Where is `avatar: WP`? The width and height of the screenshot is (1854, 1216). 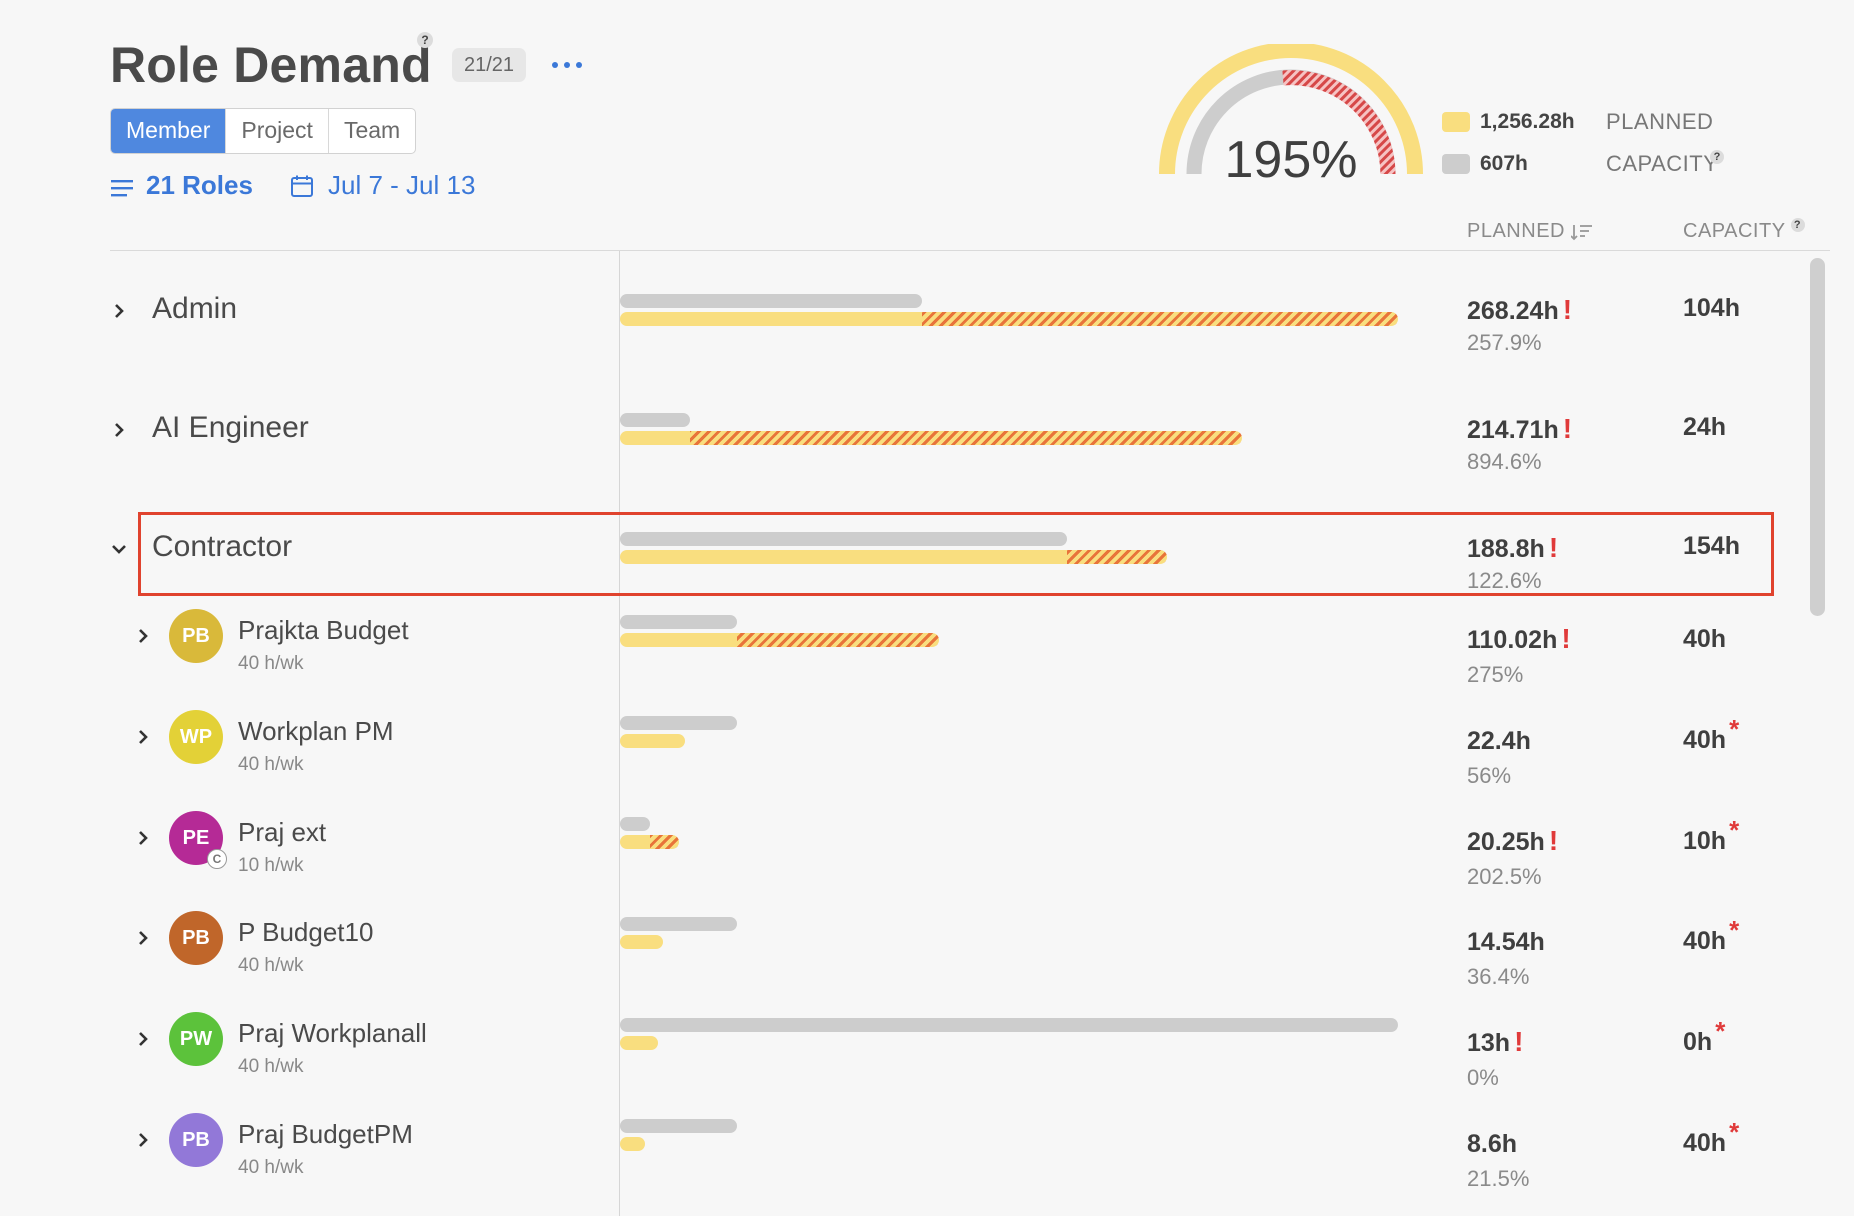 avatar: WP is located at coordinates (196, 737).